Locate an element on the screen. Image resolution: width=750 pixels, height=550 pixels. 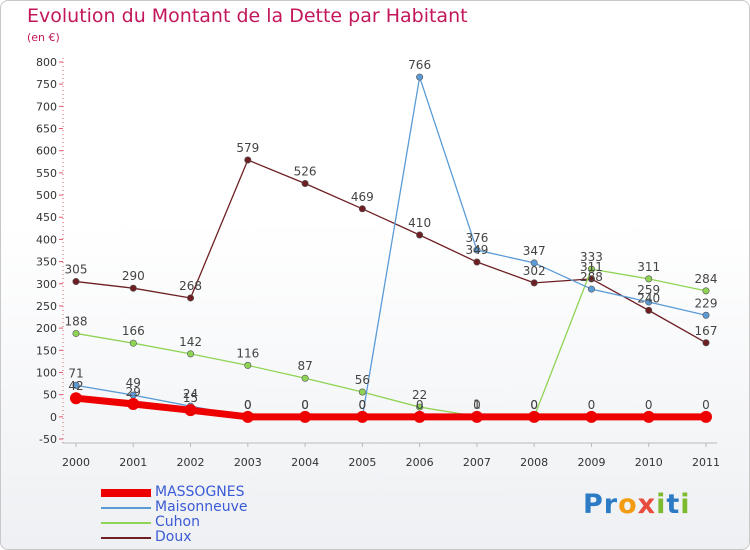
data-label-doux: 349 is located at coordinates (476, 250).